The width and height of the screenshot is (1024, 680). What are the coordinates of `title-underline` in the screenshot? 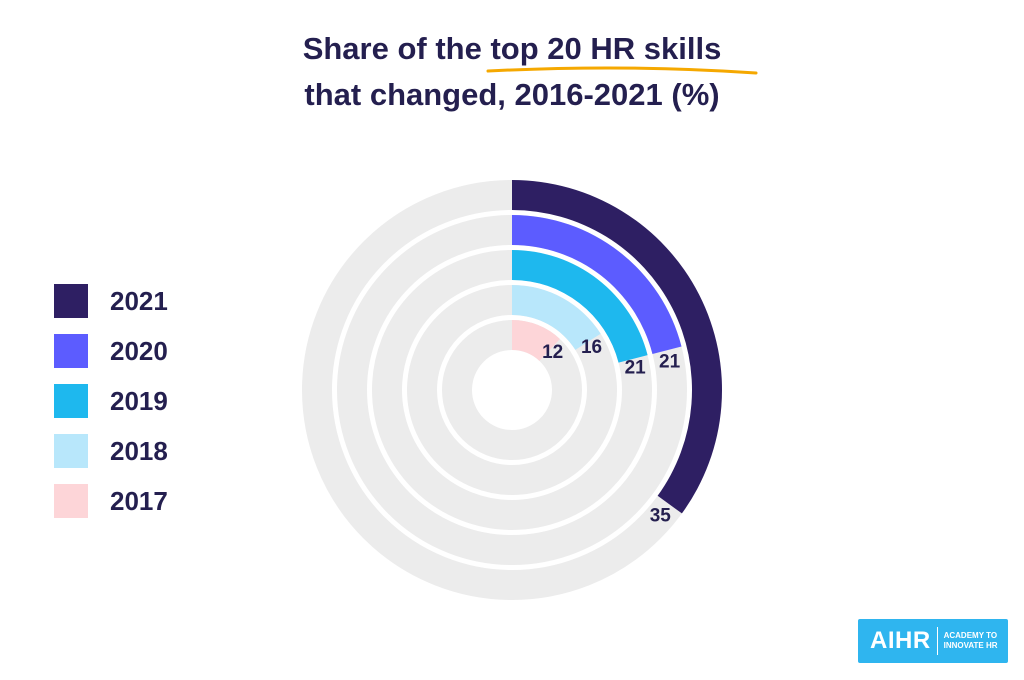 It's located at (622, 70).